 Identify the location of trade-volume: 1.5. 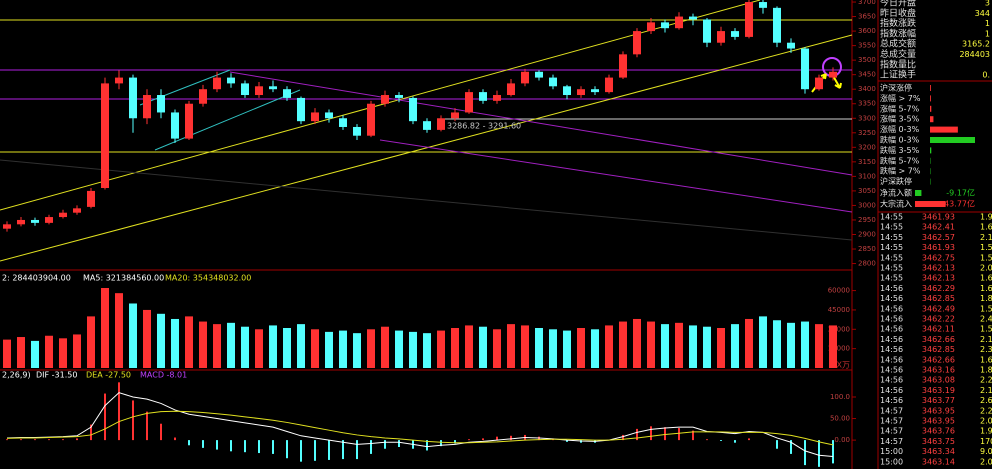
(986, 329).